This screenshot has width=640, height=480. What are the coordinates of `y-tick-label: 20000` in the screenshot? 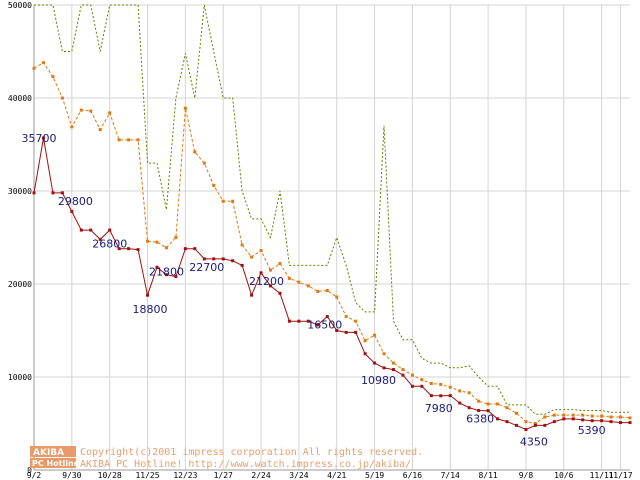 It's located at (20, 284).